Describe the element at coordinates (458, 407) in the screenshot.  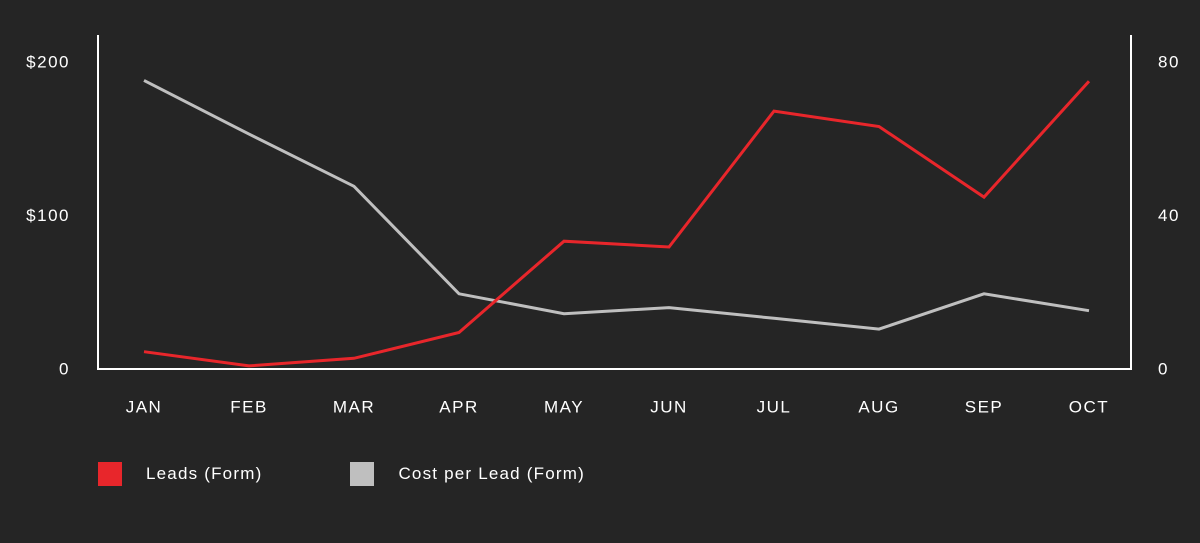
I see `x-tick-label: APR` at that location.